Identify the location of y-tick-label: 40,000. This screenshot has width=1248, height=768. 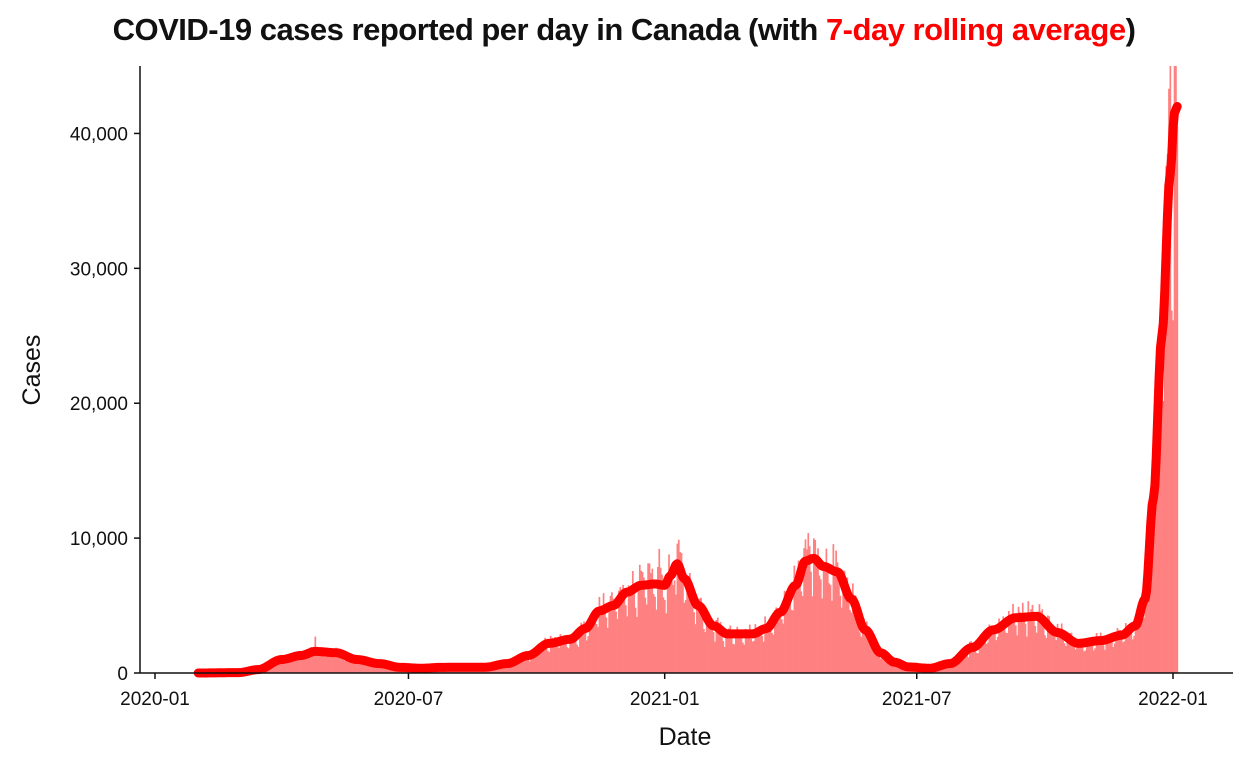
(99, 134).